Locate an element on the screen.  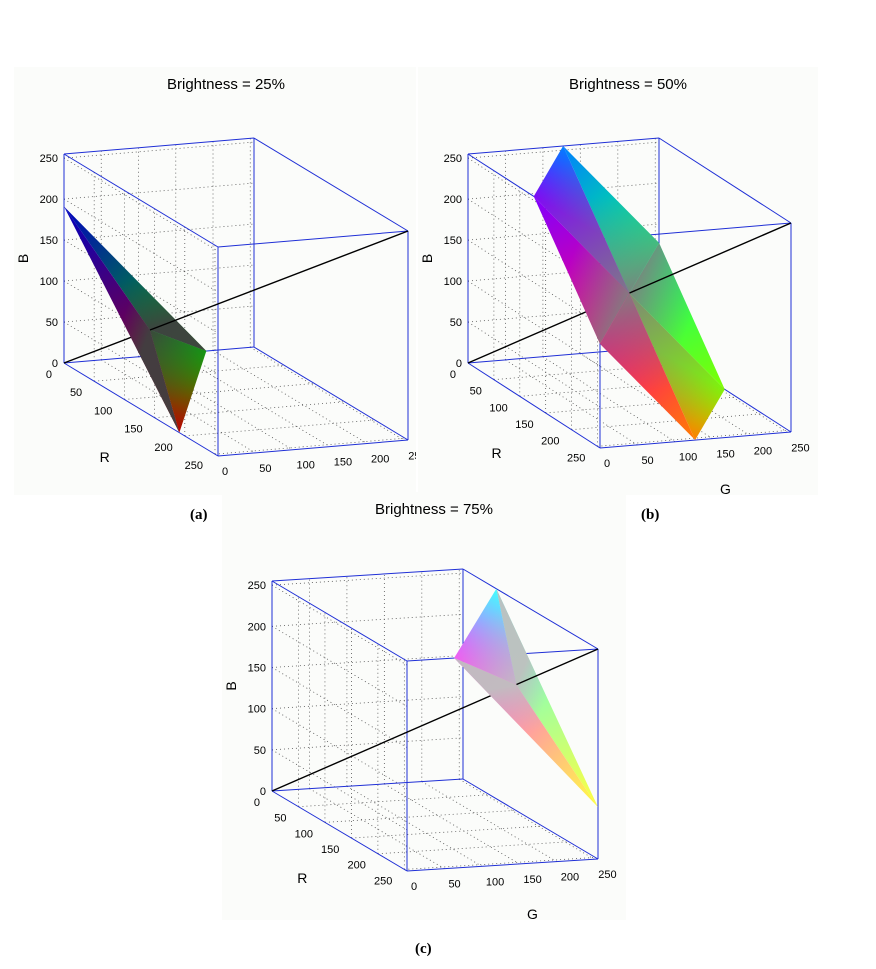
caption-a: (a) is located at coordinates (199, 515).